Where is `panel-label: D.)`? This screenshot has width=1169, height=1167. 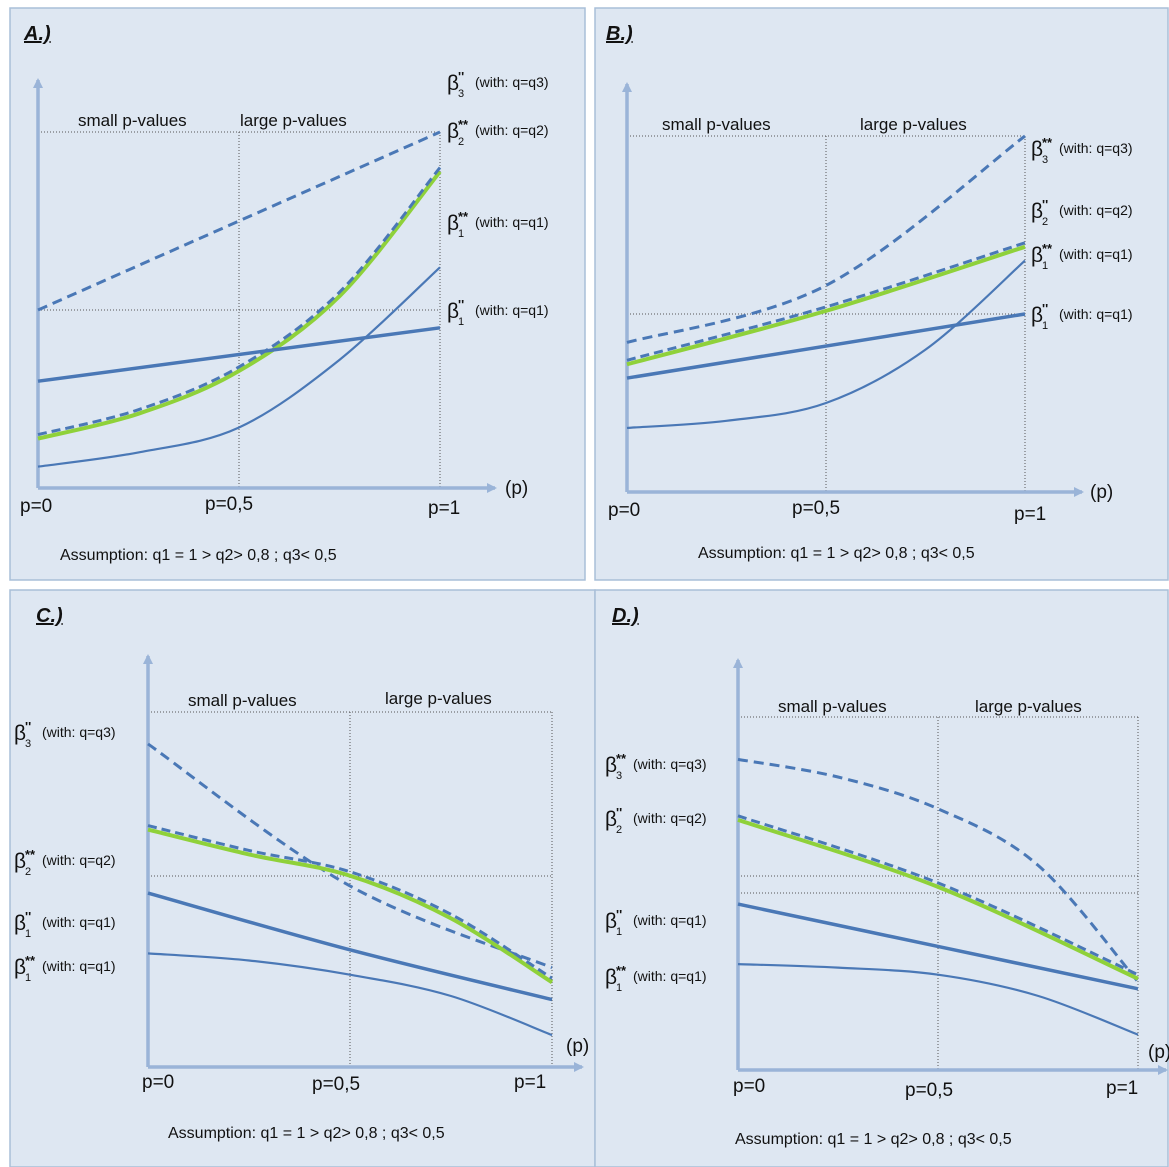
panel-label: D.) is located at coordinates (625, 616).